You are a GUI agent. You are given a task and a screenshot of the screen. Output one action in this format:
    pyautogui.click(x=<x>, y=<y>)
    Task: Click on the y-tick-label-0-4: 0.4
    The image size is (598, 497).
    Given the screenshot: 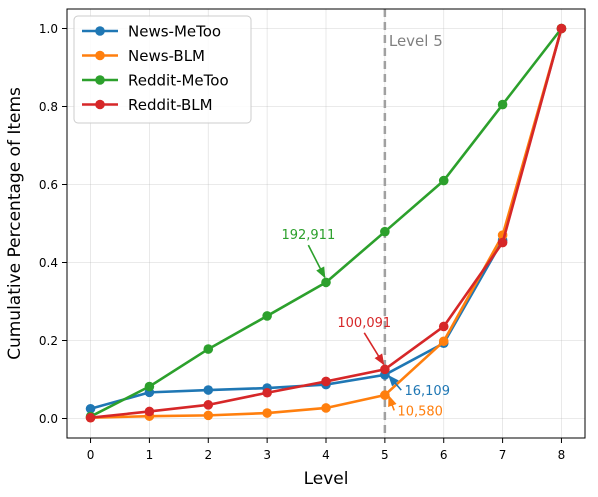 What is the action you would take?
    pyautogui.click(x=48, y=263)
    